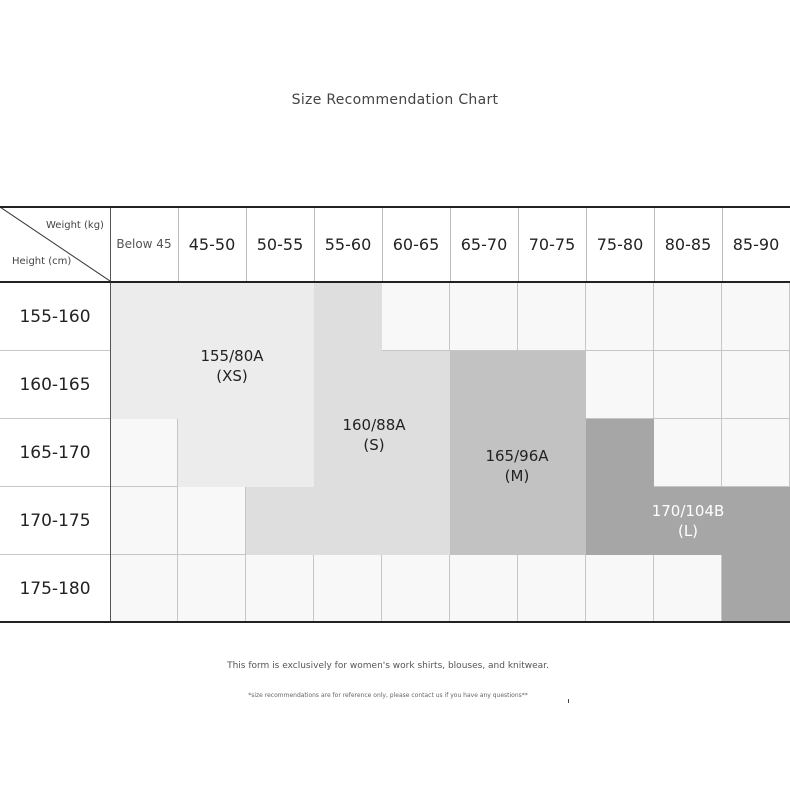 The width and height of the screenshot is (790, 785). What do you see at coordinates (395, 100) in the screenshot?
I see `page-title: Size Recommendation Chart` at bounding box center [395, 100].